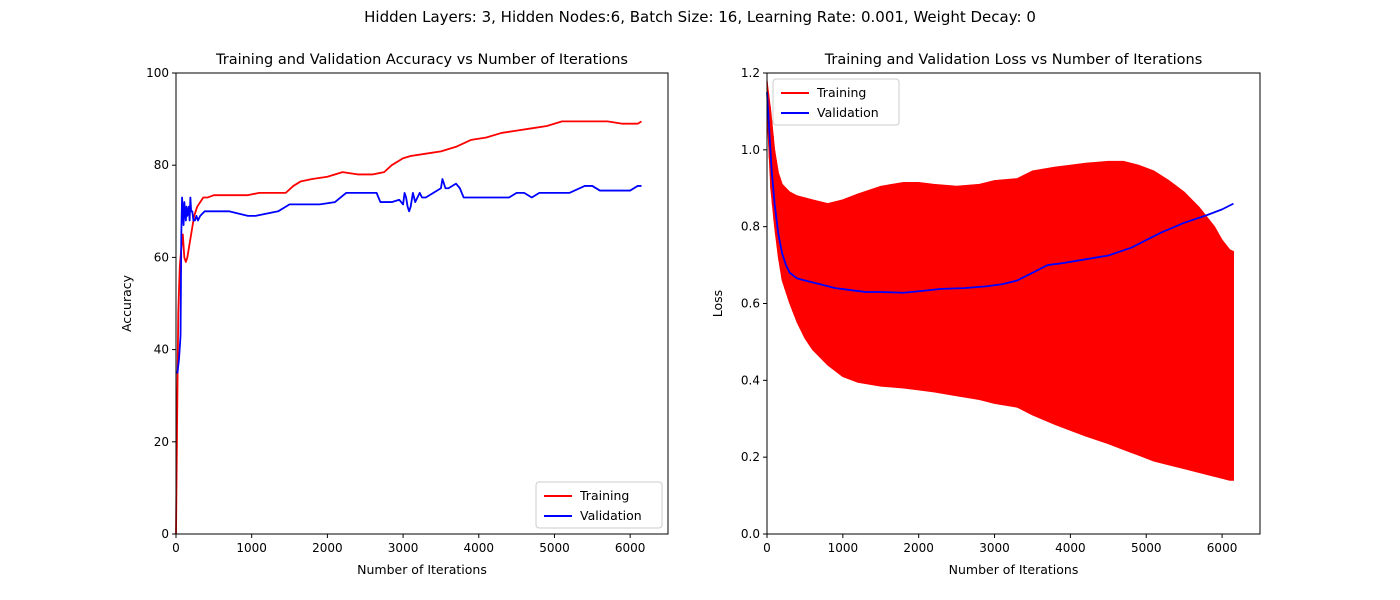 The width and height of the screenshot is (1400, 600). Describe the element at coordinates (554, 548) in the screenshot. I see `accuracy-x-tick-label: 5000` at that location.